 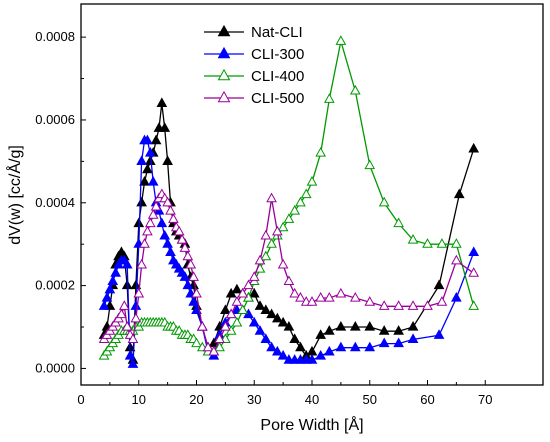 I want to click on legend: Nat-CLI CLI-300 CLI-400 CLI-500, so click(x=254, y=65).